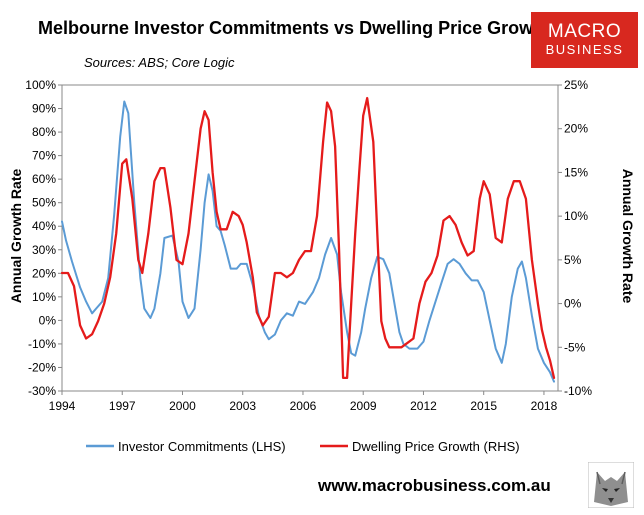  Describe the element at coordinates (44, 226) in the screenshot. I see `left-tick-label: 40%` at that location.